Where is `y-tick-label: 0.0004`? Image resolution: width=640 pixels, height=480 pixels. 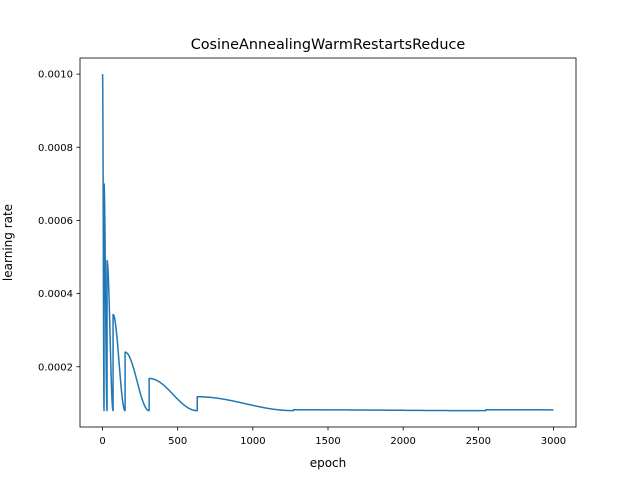
y-tick-label: 0.0004 is located at coordinates (55, 294).